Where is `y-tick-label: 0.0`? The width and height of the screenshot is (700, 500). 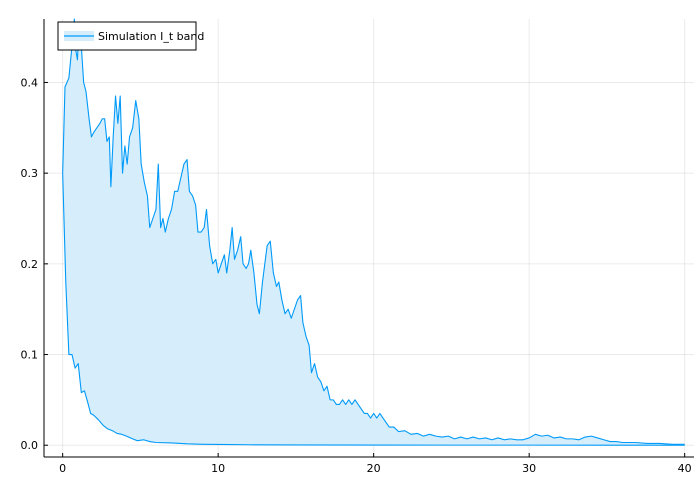
y-tick-label: 0.0 is located at coordinates (30, 445).